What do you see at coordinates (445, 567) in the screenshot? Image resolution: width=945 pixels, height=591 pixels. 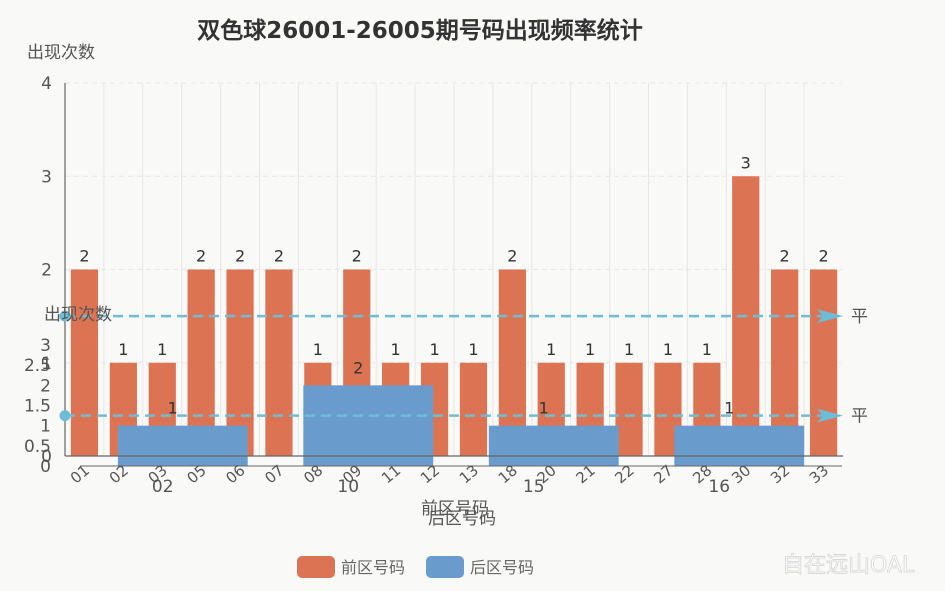 I see `legend-swatch-back` at bounding box center [445, 567].